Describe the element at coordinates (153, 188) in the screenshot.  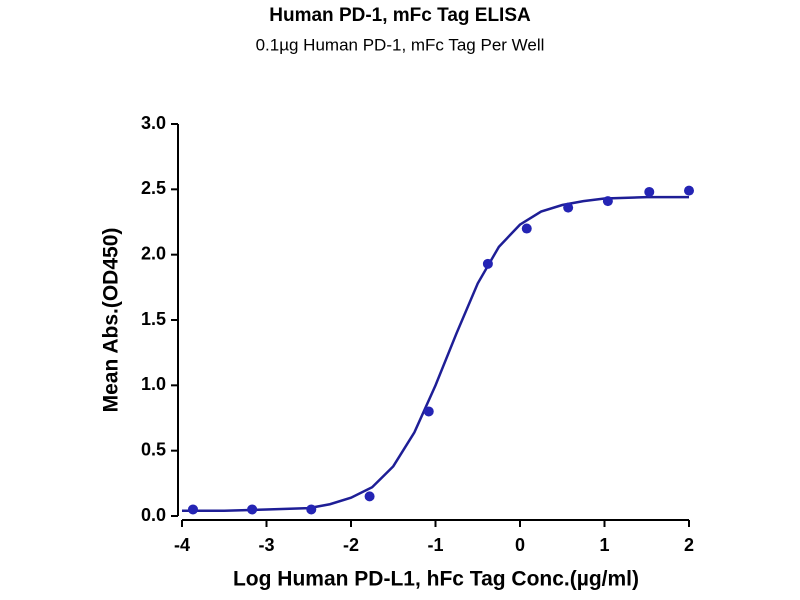
I see `y-tick-label: 2.5` at that location.